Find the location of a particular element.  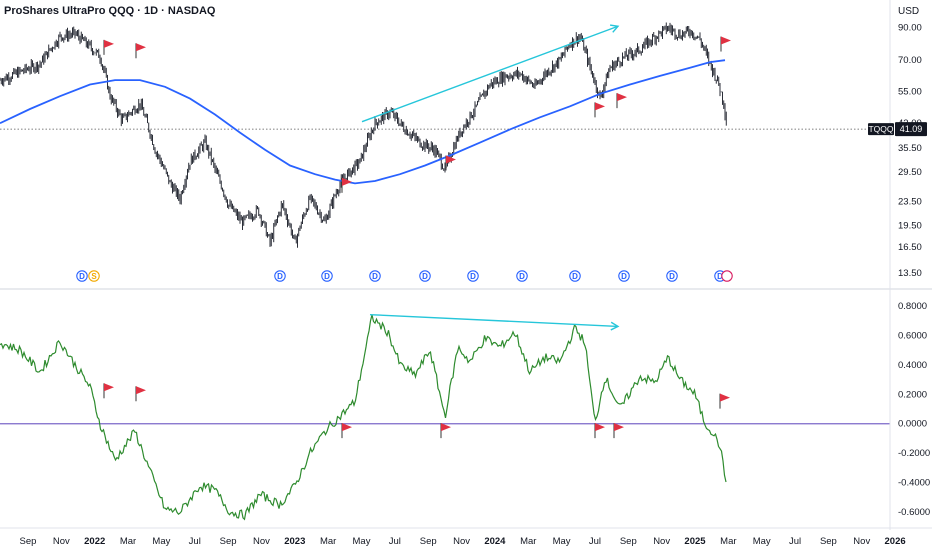

price-axis-tick: 29.50 is located at coordinates (910, 172).